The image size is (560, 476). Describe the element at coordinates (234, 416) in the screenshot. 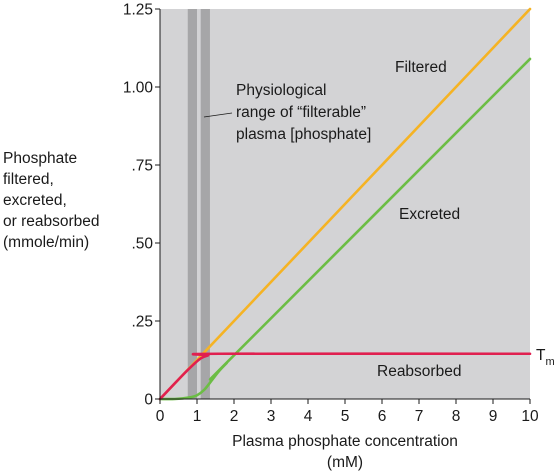

I see `x-tick-label: 2` at that location.